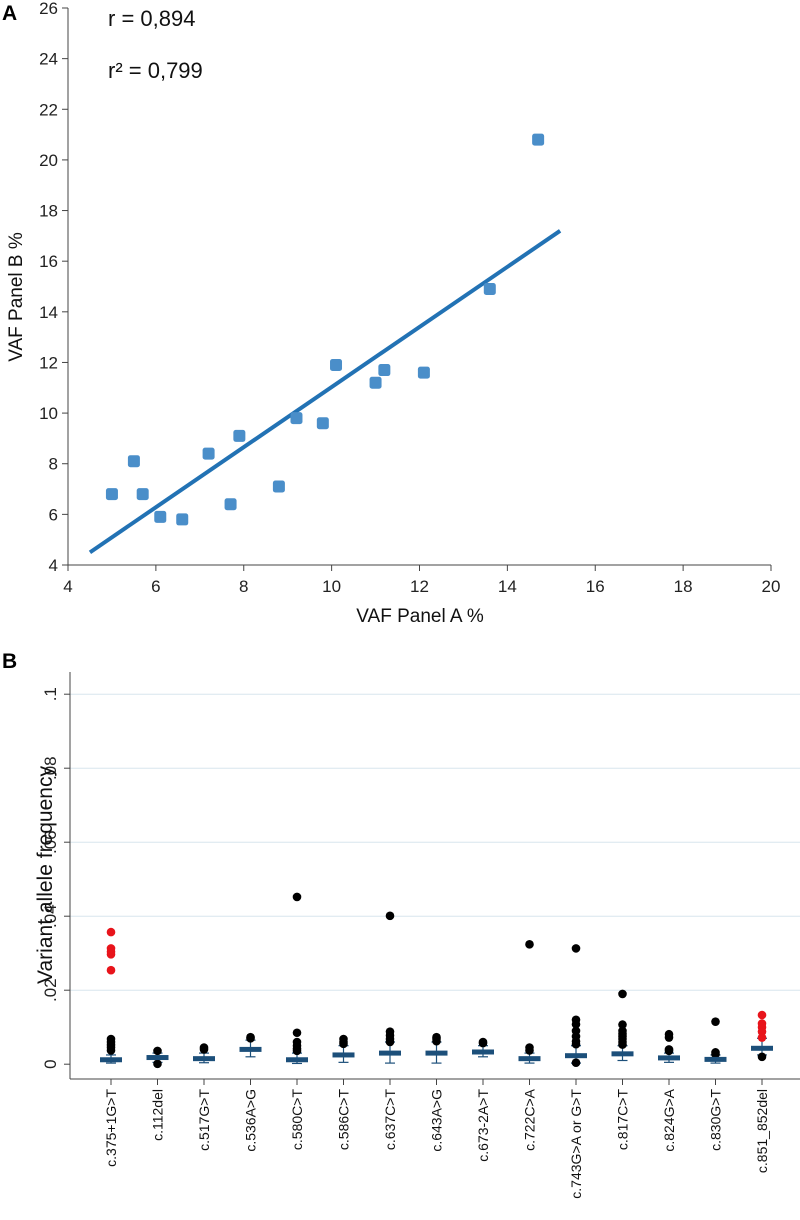 The width and height of the screenshot is (800, 1220). What do you see at coordinates (9, 13) in the screenshot?
I see `panel-a-label: A` at bounding box center [9, 13].